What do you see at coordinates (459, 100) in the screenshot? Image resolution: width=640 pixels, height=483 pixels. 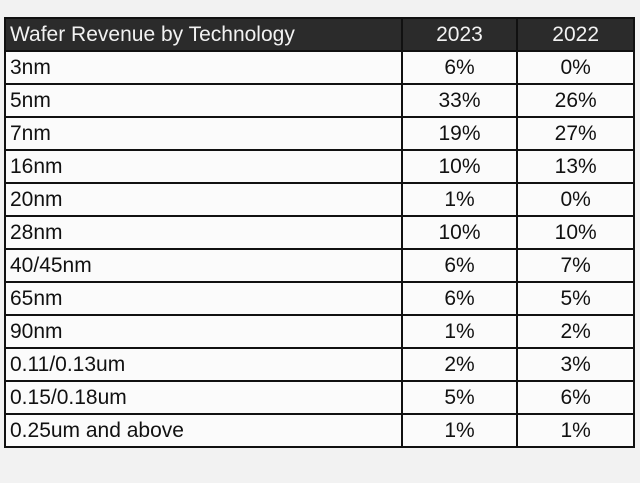 I see `value-2023-cell: 33%` at bounding box center [459, 100].